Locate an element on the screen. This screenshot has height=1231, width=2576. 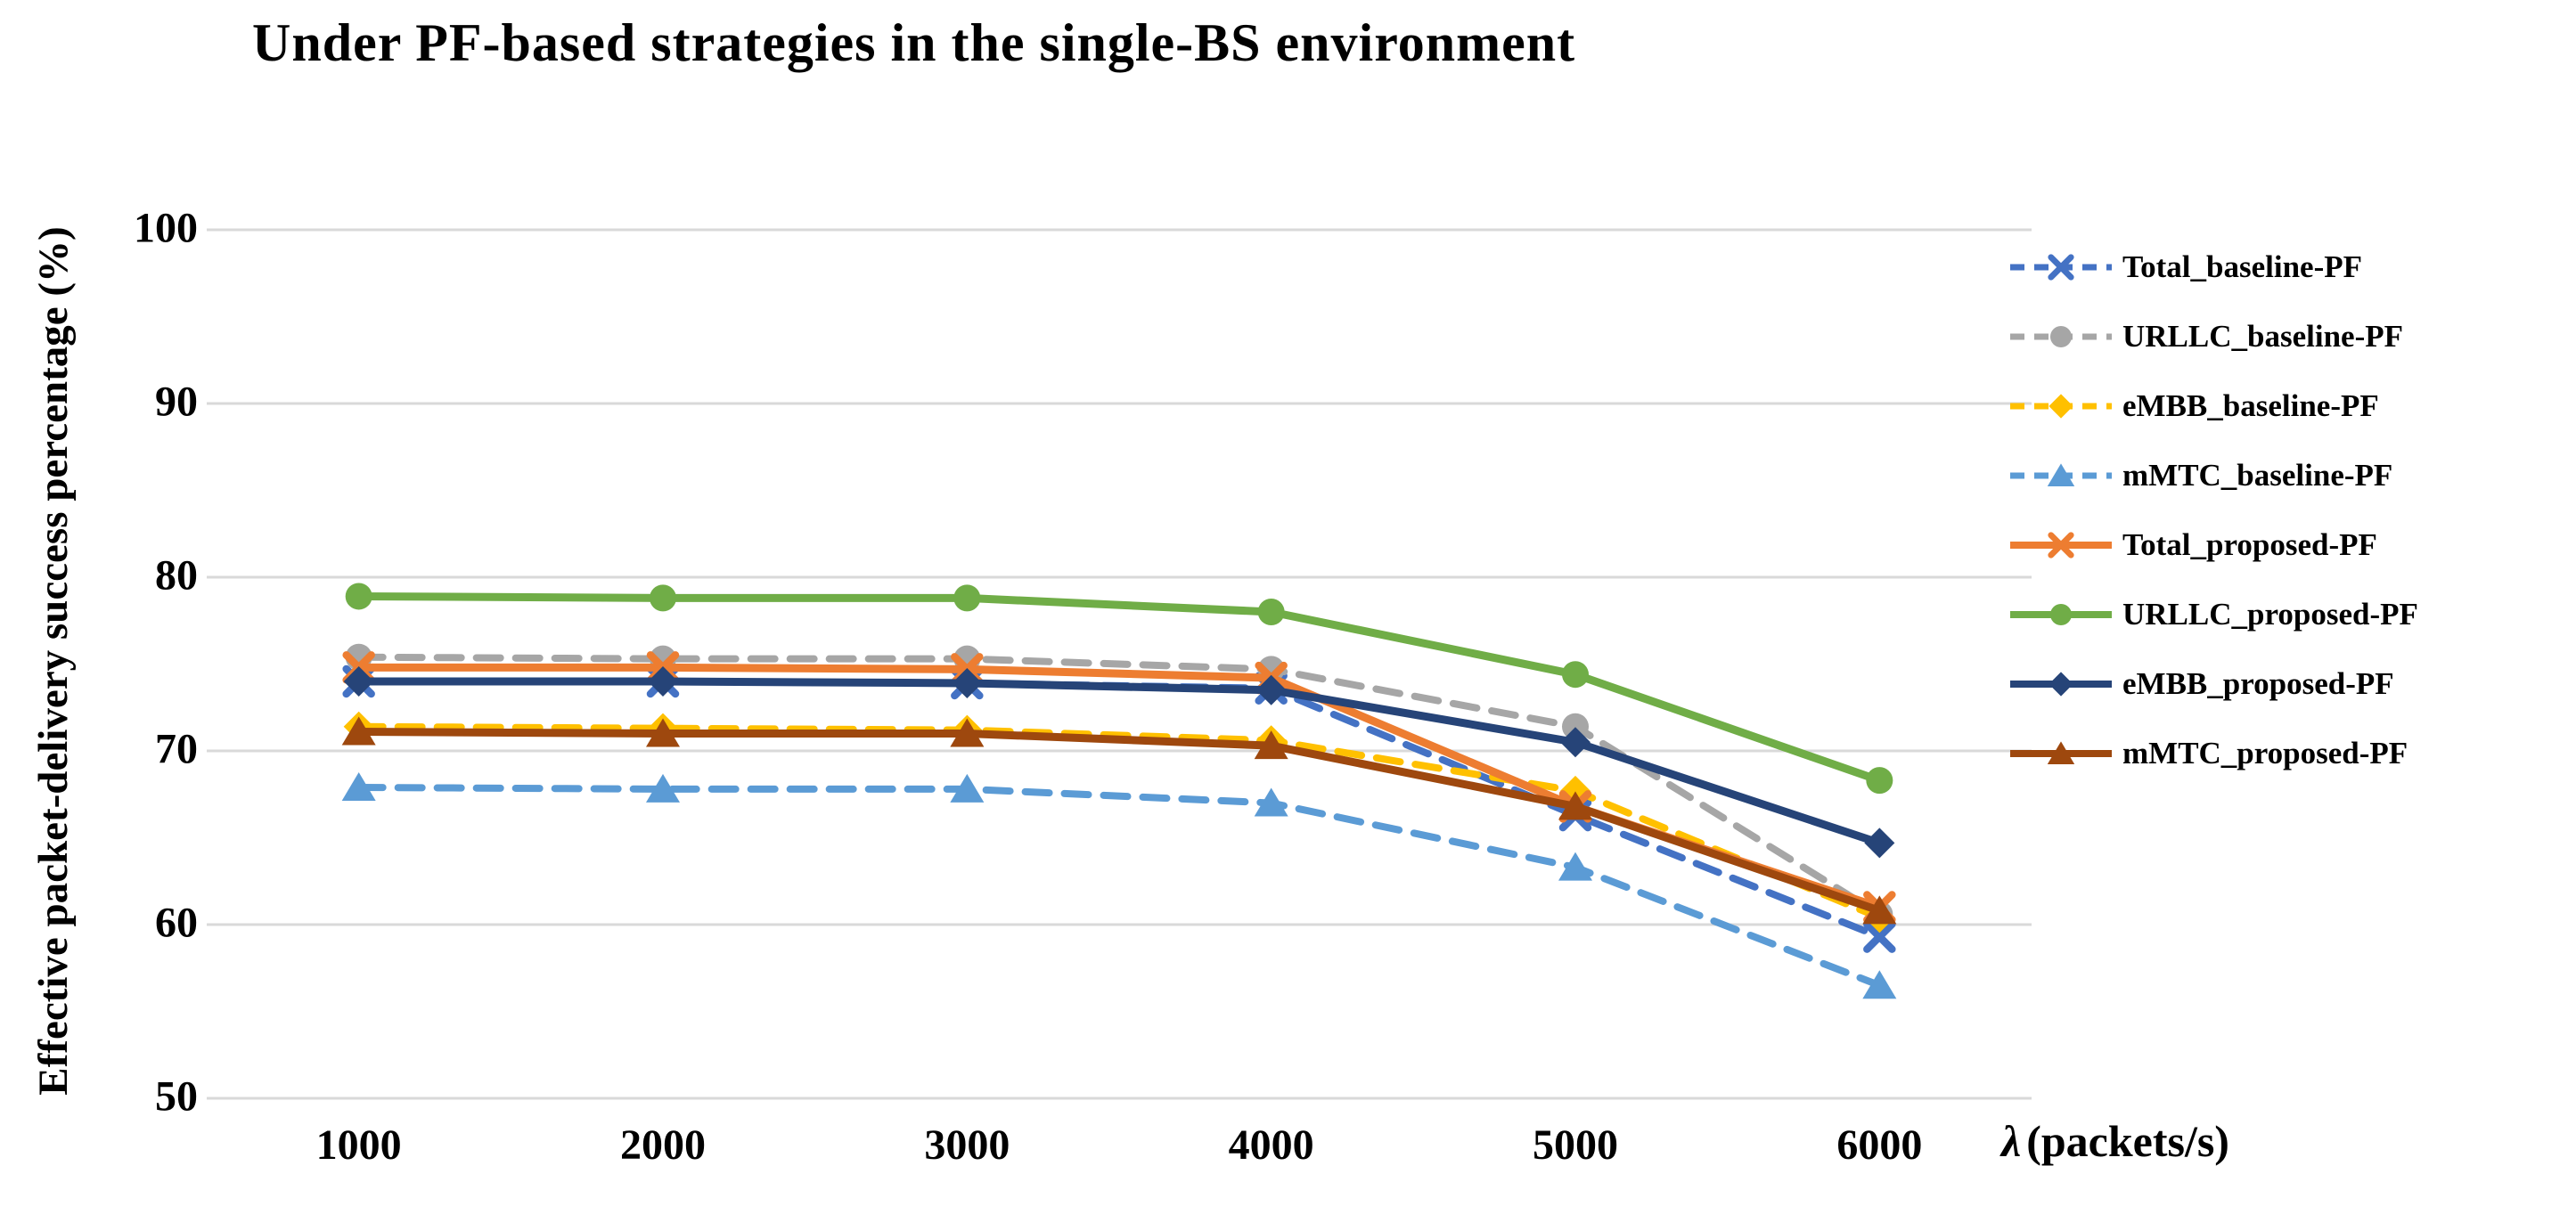
y-tick-label-70: 70 is located at coordinates (176, 749).